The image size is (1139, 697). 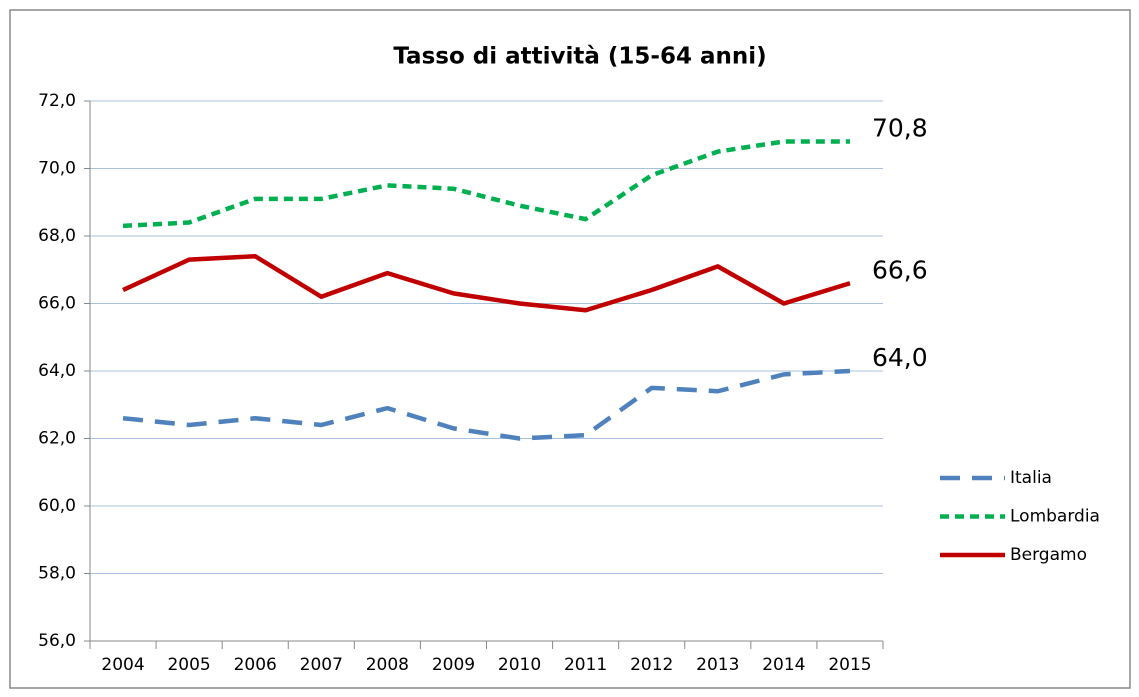 What do you see at coordinates (651, 665) in the screenshot?
I see `x-tick-label: 2012` at bounding box center [651, 665].